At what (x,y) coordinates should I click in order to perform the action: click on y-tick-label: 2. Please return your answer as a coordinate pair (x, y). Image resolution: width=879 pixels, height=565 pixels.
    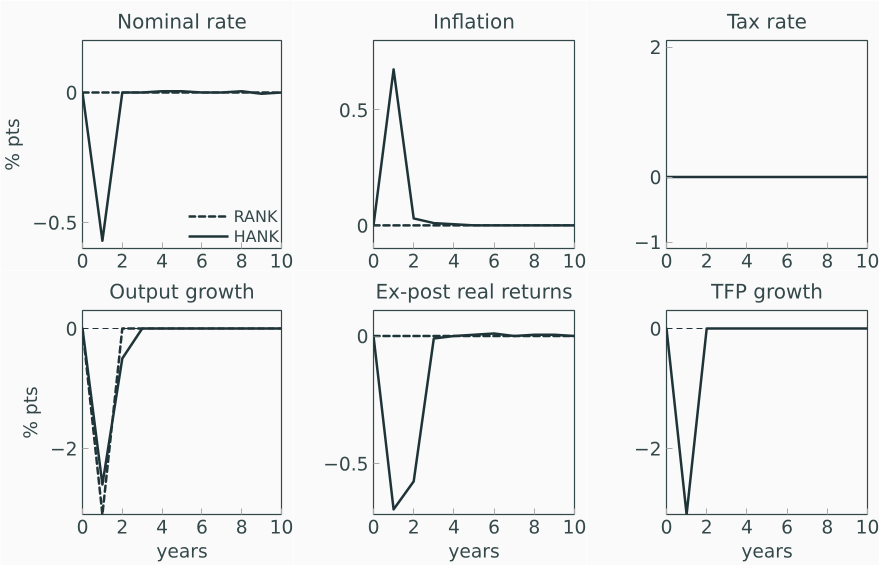
    Looking at the image, I should click on (656, 48).